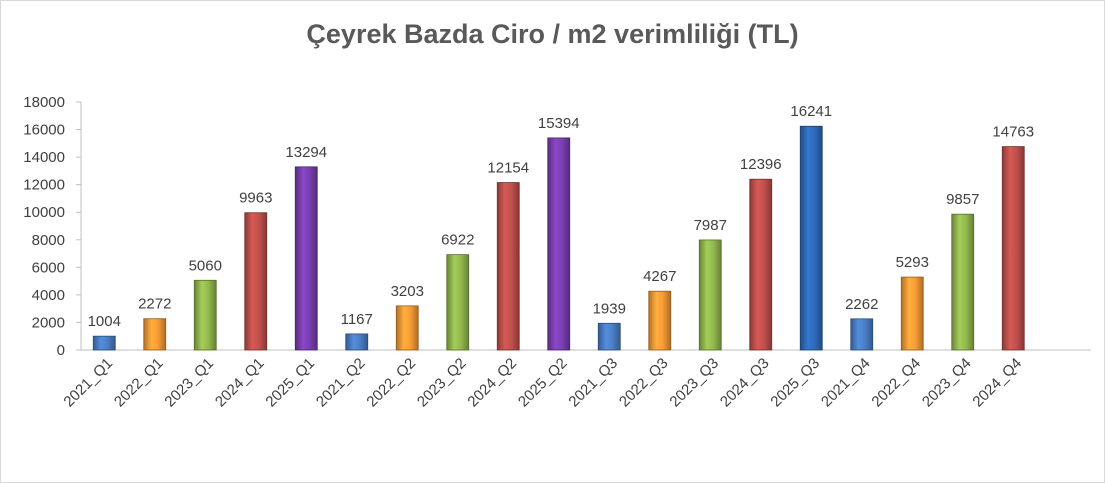 The height and width of the screenshot is (483, 1105). Describe the element at coordinates (189, 383) in the screenshot. I see `x-category-label: 2023_Q1` at that location.